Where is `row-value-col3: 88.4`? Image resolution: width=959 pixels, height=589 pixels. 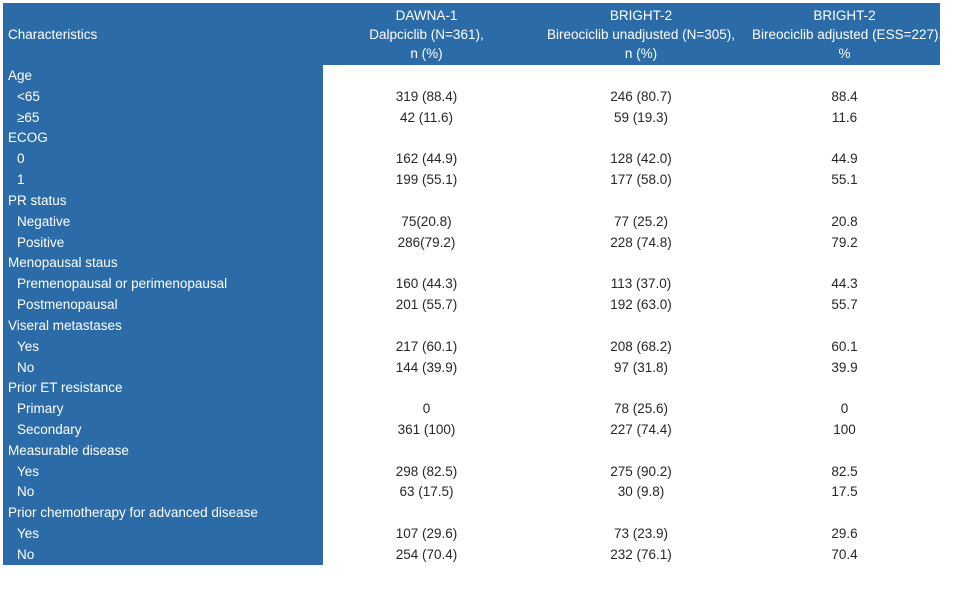 row-value-col3: 88.4 is located at coordinates (844, 96).